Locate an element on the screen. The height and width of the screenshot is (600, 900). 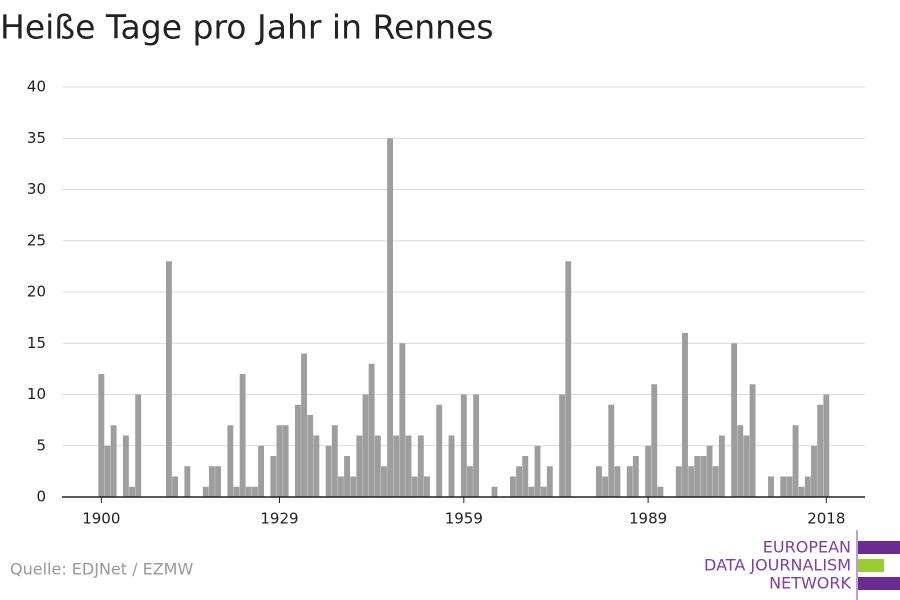
logo-text: EUROPEAN is located at coordinates (807, 547).